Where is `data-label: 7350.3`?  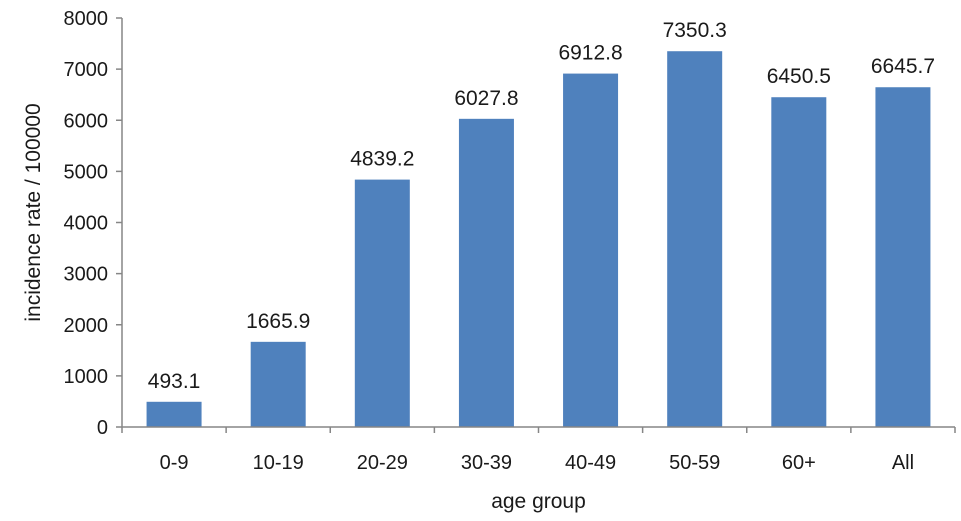 data-label: 7350.3 is located at coordinates (695, 30).